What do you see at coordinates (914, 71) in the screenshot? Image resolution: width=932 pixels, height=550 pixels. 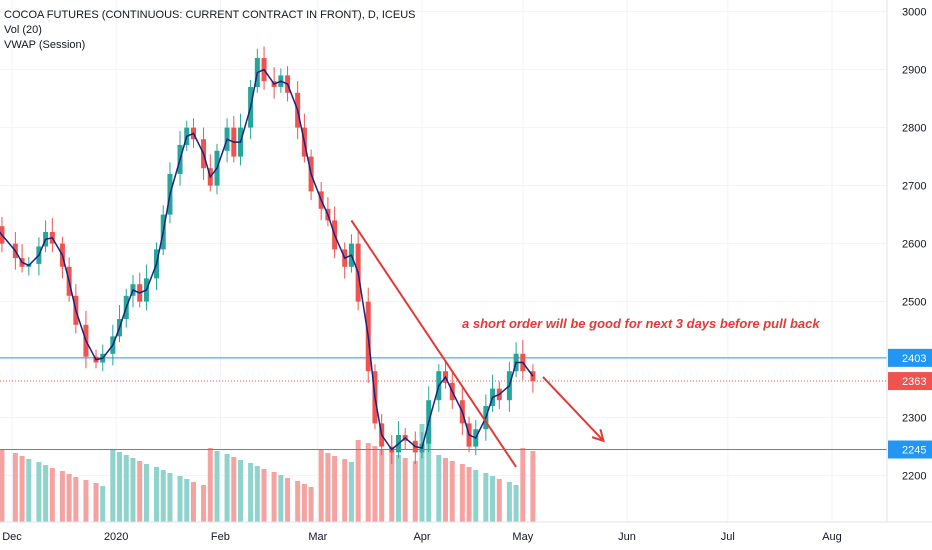 I see `price-tick-label: 2900` at bounding box center [914, 71].